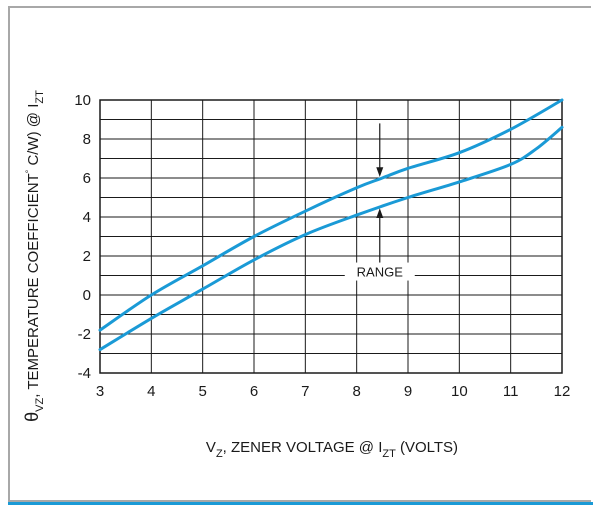  What do you see at coordinates (254, 391) in the screenshot?
I see `x-tick-label: 6` at bounding box center [254, 391].